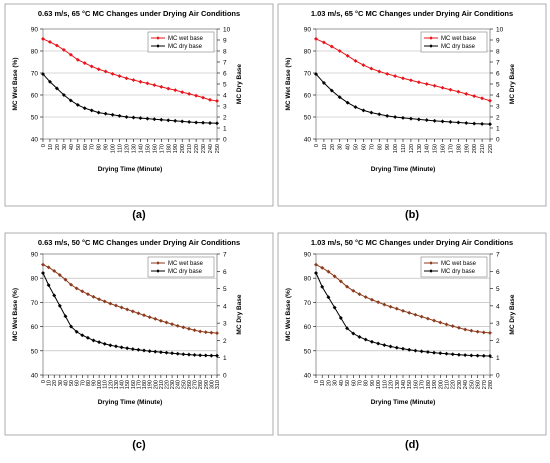 Image resolution: width=550 pixels, height=463 pixels. I want to click on series-wet-base, so click(403, 69).